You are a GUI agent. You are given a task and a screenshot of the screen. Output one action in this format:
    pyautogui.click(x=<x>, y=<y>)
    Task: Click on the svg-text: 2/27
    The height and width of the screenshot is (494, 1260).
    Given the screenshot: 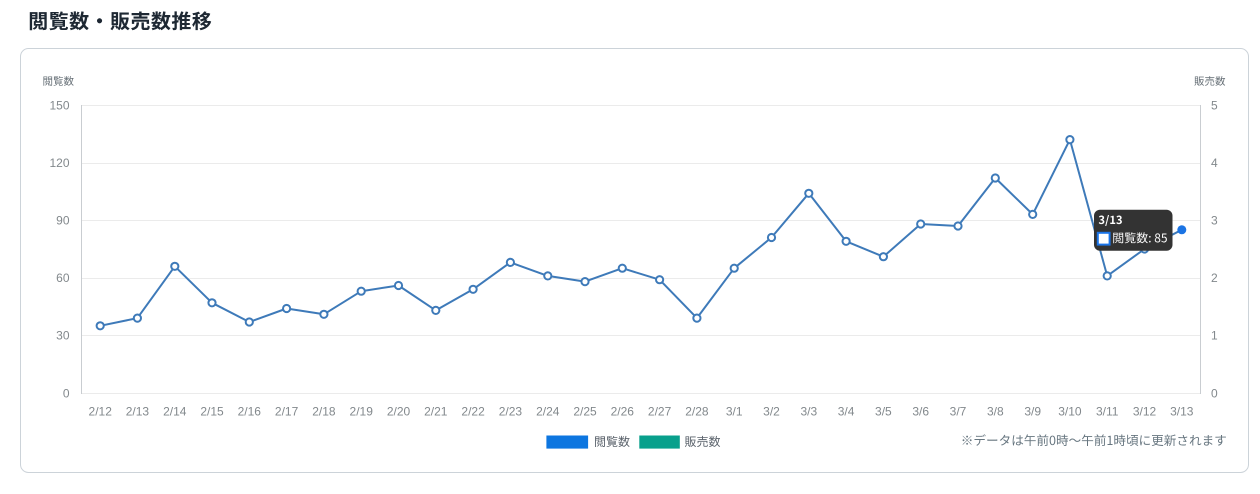 What is the action you would take?
    pyautogui.click(x=660, y=412)
    